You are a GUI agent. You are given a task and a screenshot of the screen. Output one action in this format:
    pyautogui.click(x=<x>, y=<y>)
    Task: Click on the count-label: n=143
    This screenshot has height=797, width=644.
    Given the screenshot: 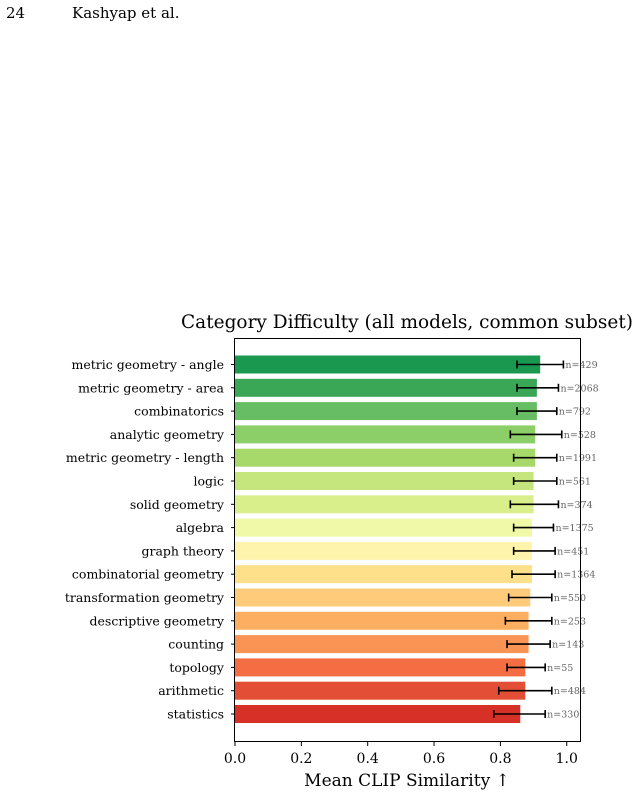 What is the action you would take?
    pyautogui.click(x=568, y=645)
    